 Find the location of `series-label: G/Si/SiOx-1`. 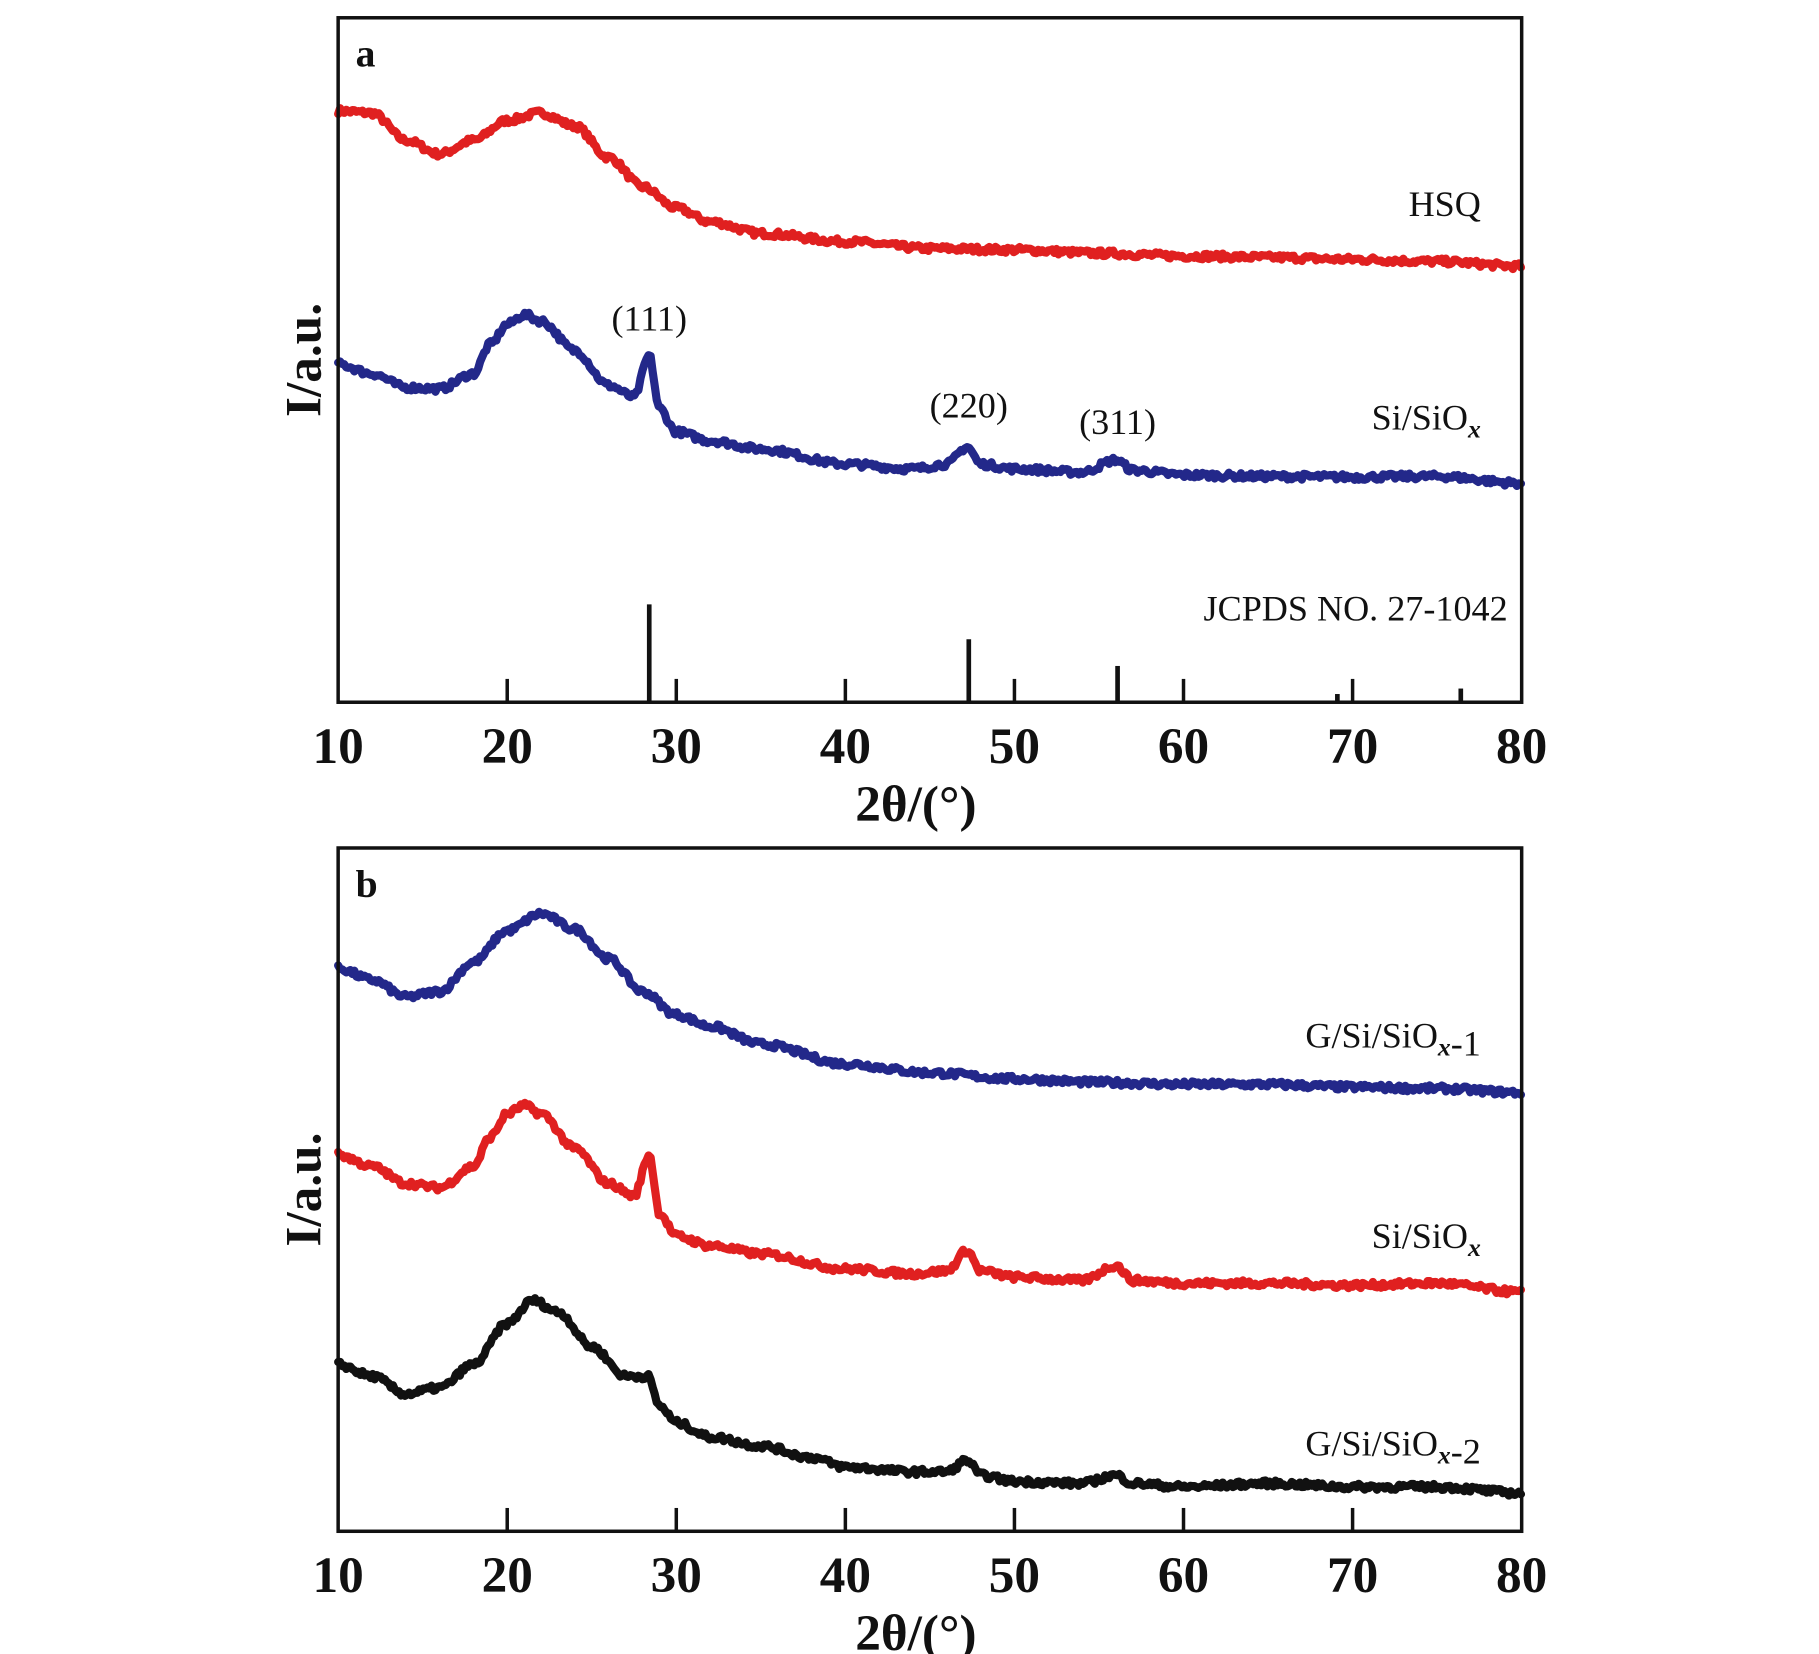

series-label: G/Si/SiOx-1 is located at coordinates (1392, 1039).